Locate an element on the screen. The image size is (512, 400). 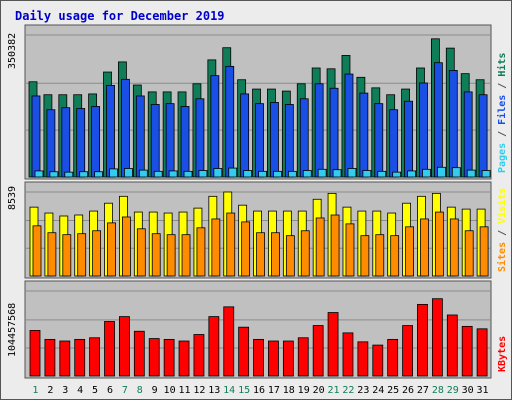
day-label-14: 14 is located at coordinates (229, 390).